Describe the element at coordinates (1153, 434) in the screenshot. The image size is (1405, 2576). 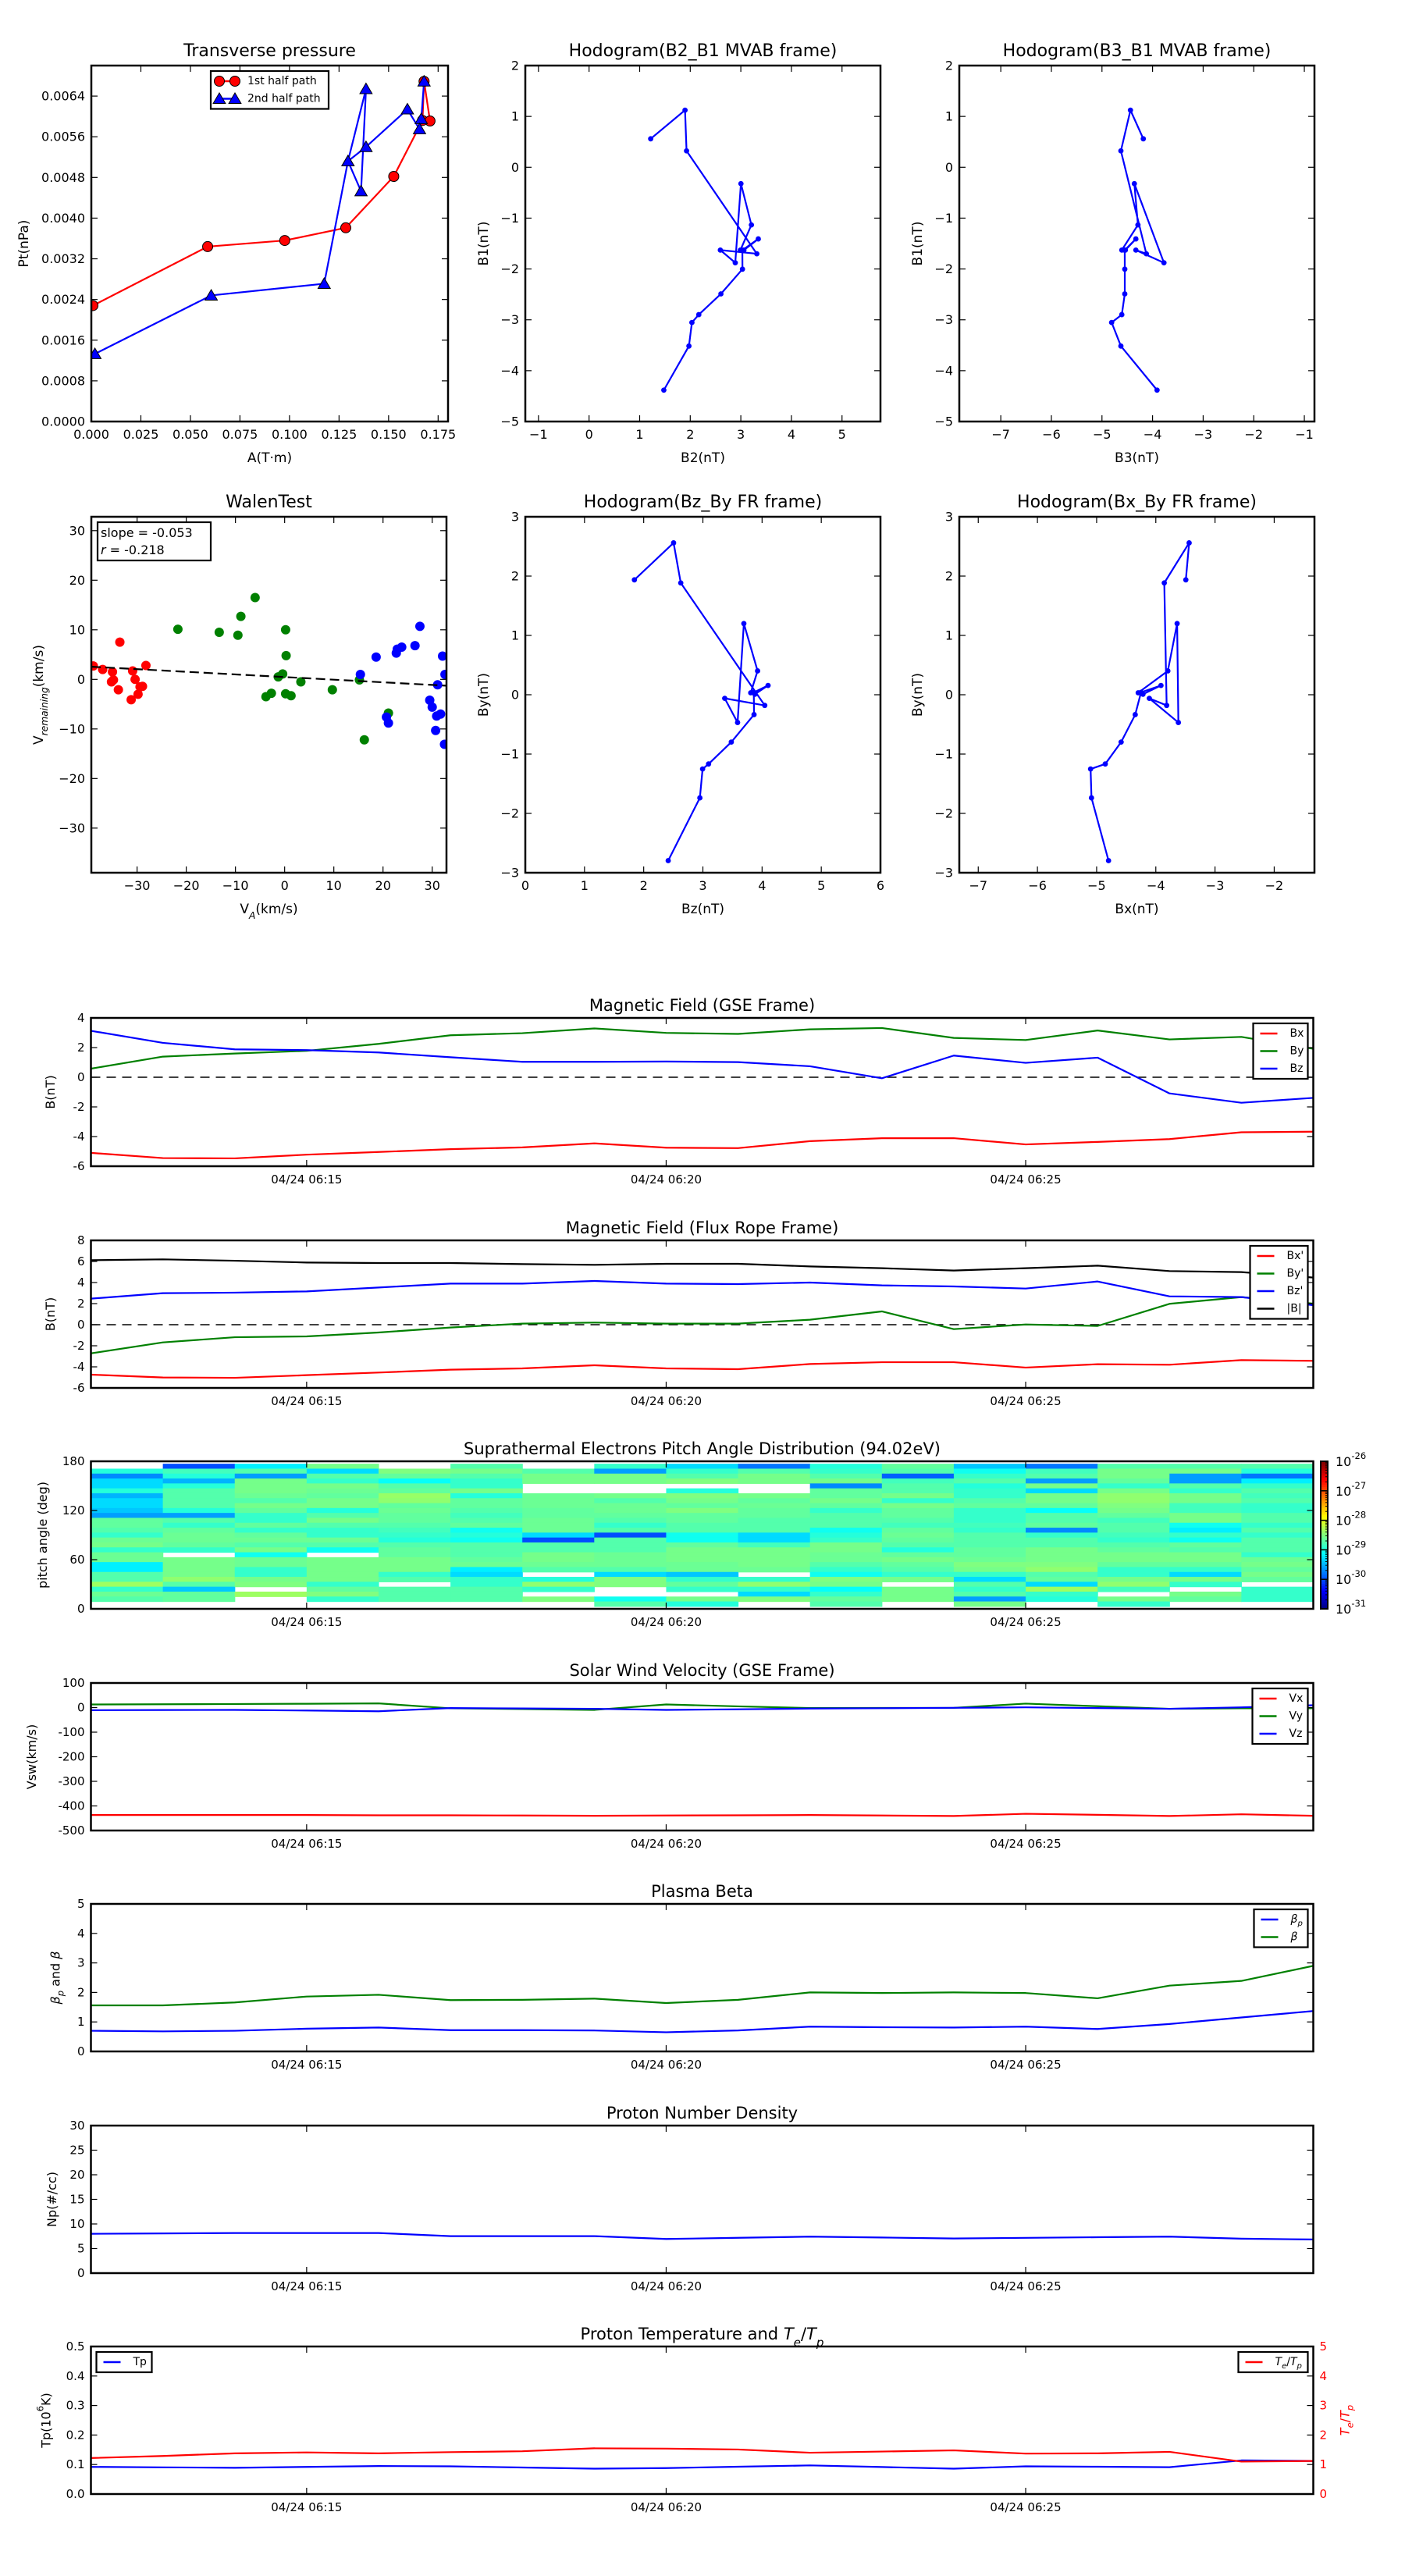
I see `x-tick-label: −4` at that location.